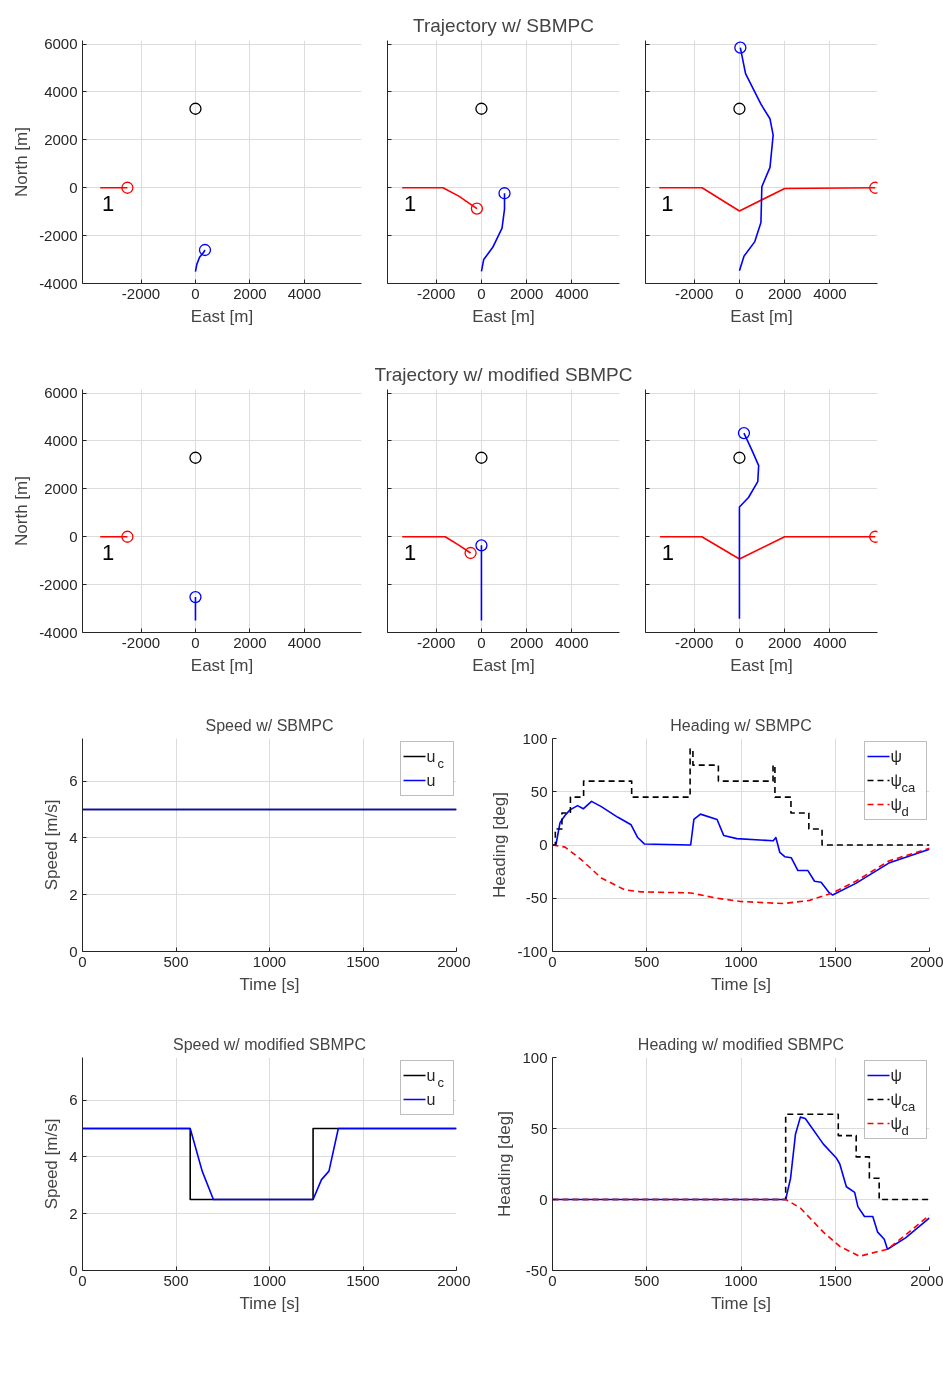 This screenshot has width=943, height=1373. I want to click on chart-title: Speed w/ modified SBMPC, so click(269, 1044).